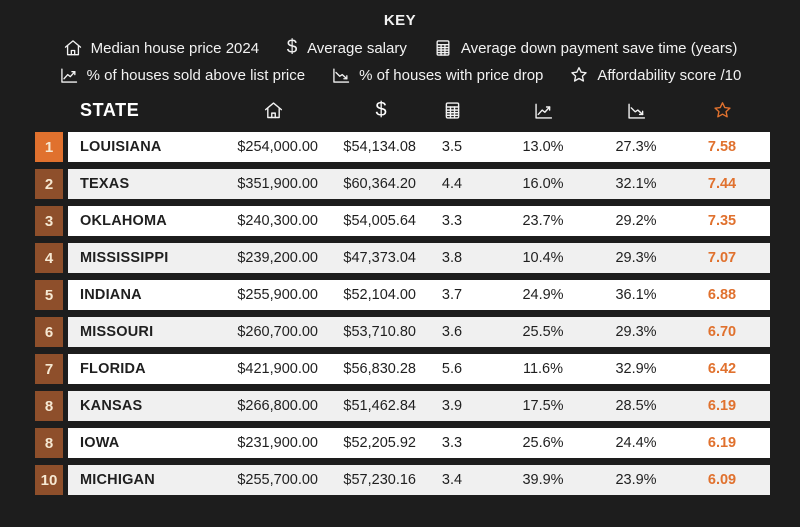 The width and height of the screenshot is (800, 527). What do you see at coordinates (346, 48) in the screenshot?
I see `legend-item-avg-salary: $ Average salary` at bounding box center [346, 48].